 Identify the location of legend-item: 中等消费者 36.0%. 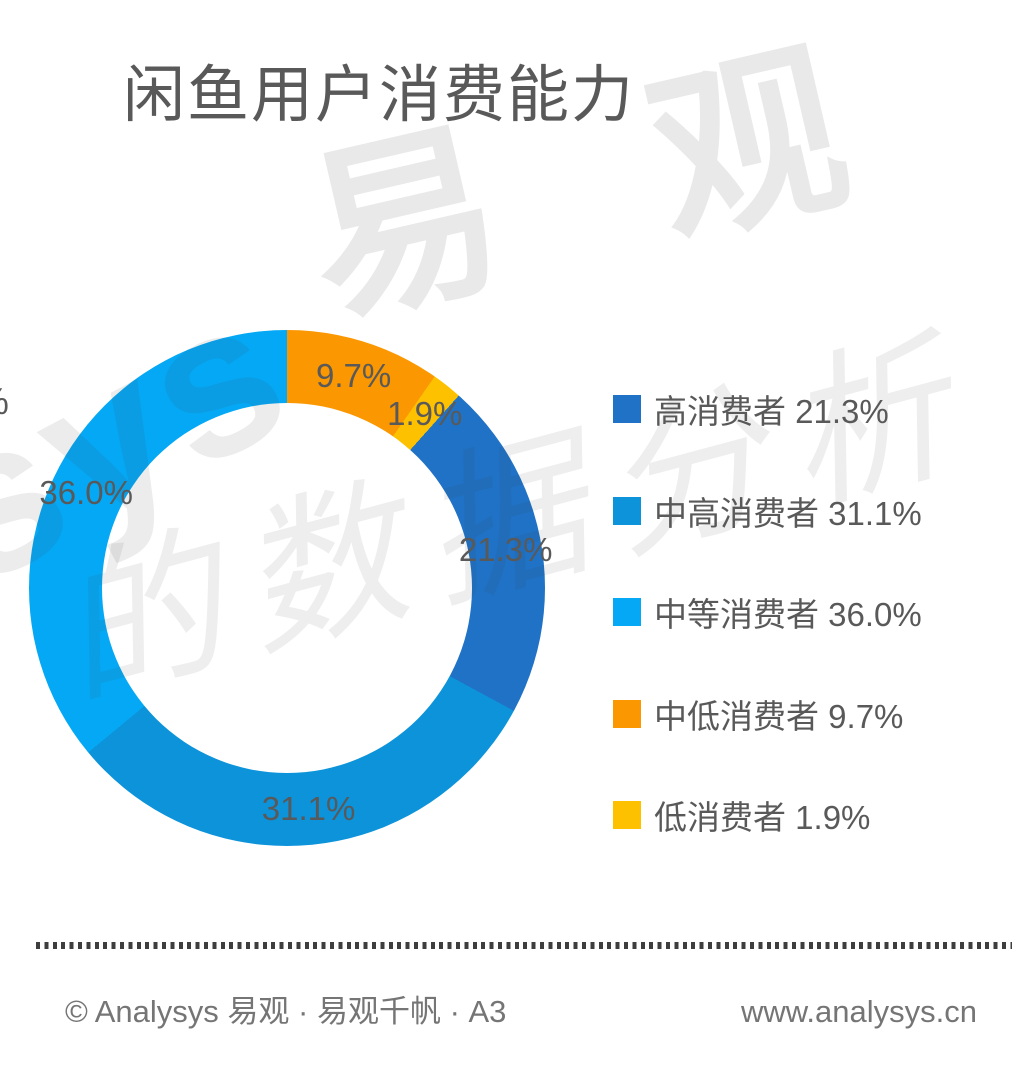
(767, 612).